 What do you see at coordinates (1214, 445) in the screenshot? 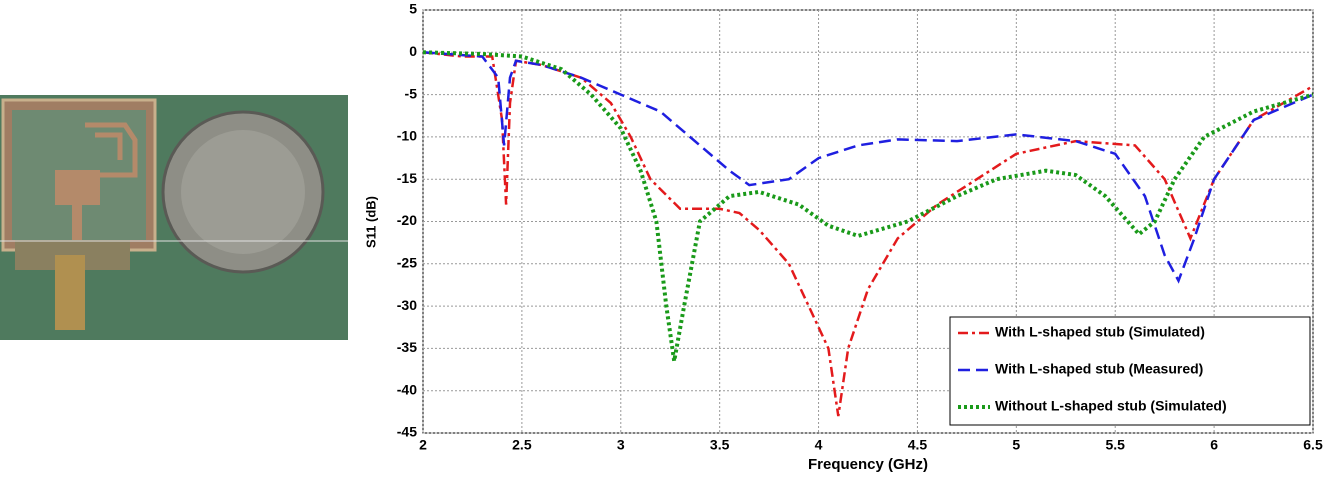
I see `x-tick-label: 6` at bounding box center [1214, 445].